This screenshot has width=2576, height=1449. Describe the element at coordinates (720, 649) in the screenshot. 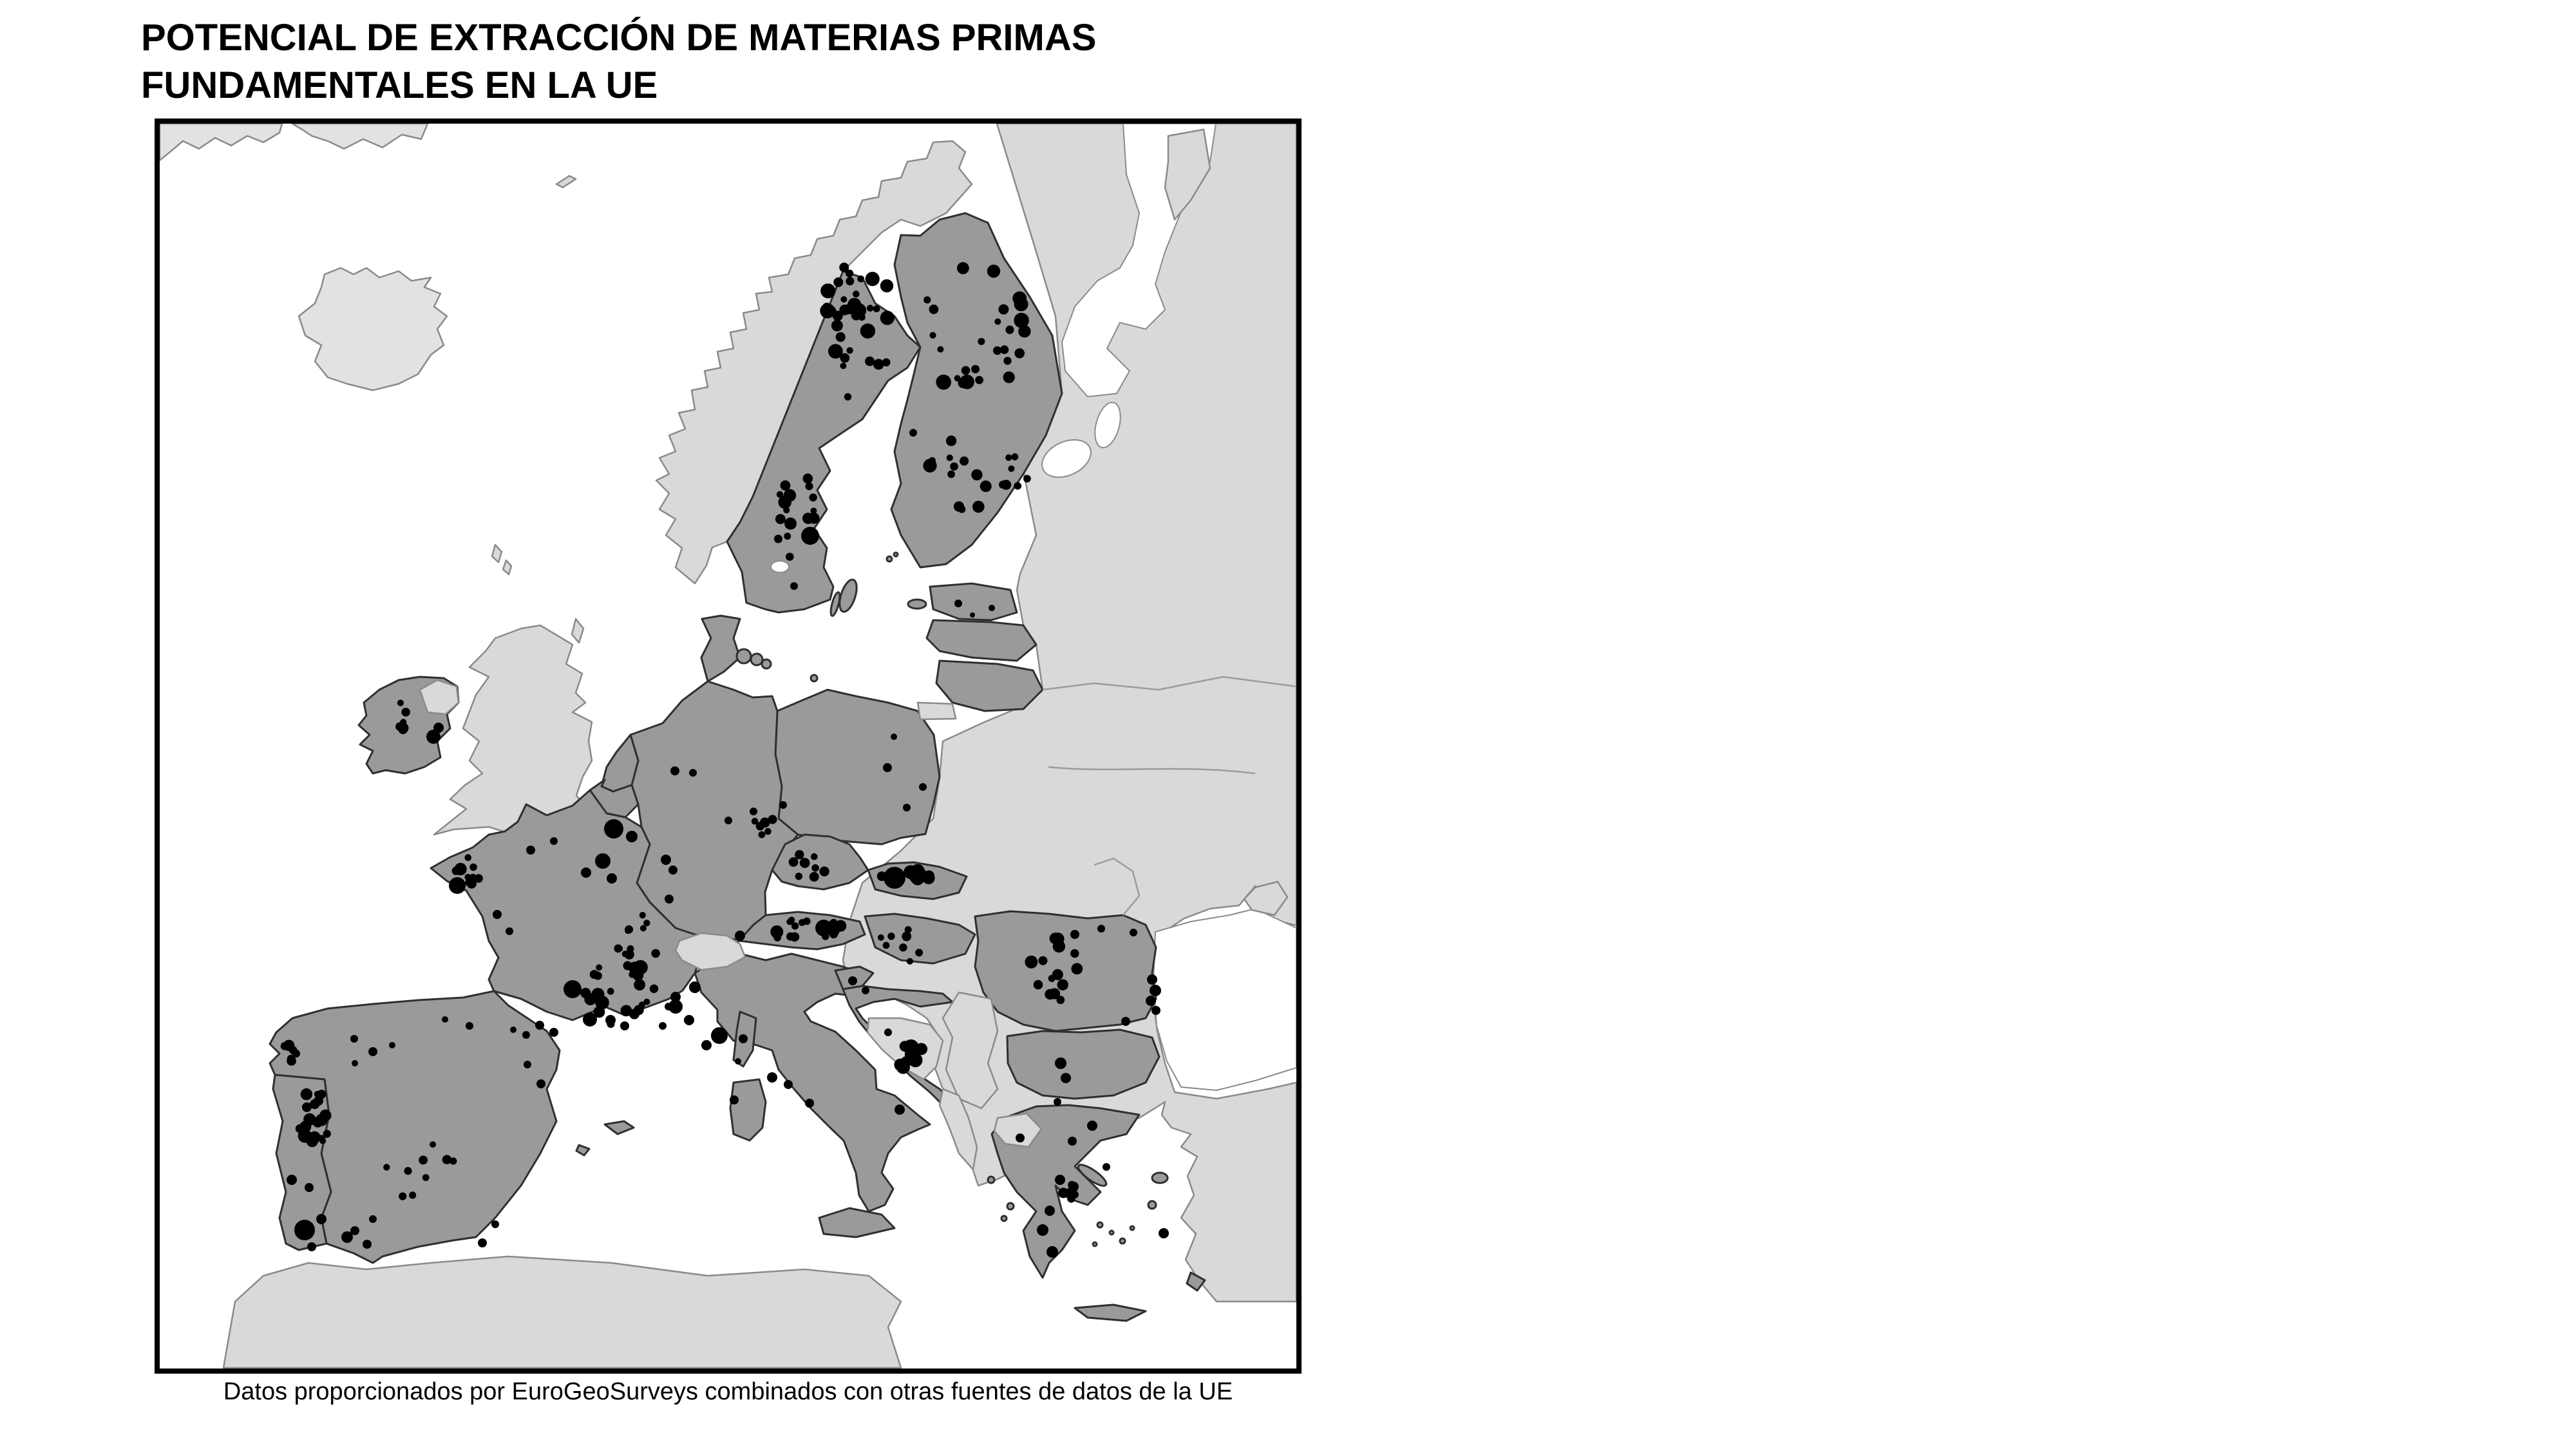

I see `region-denmark` at that location.